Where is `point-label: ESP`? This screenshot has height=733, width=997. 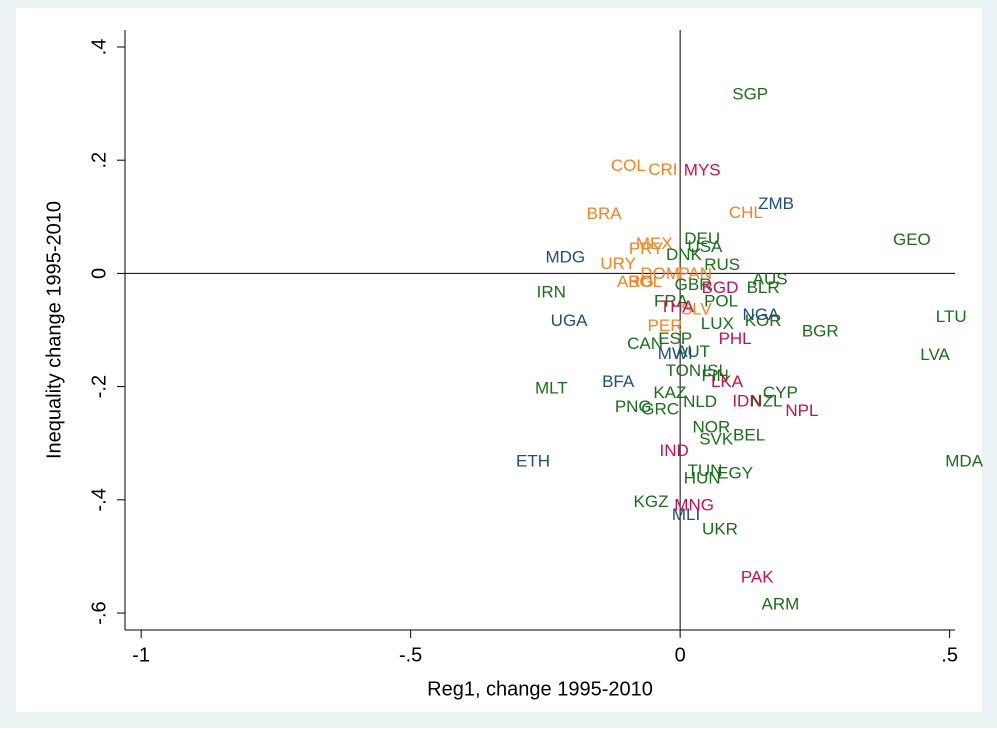
point-label: ESP is located at coordinates (675, 338).